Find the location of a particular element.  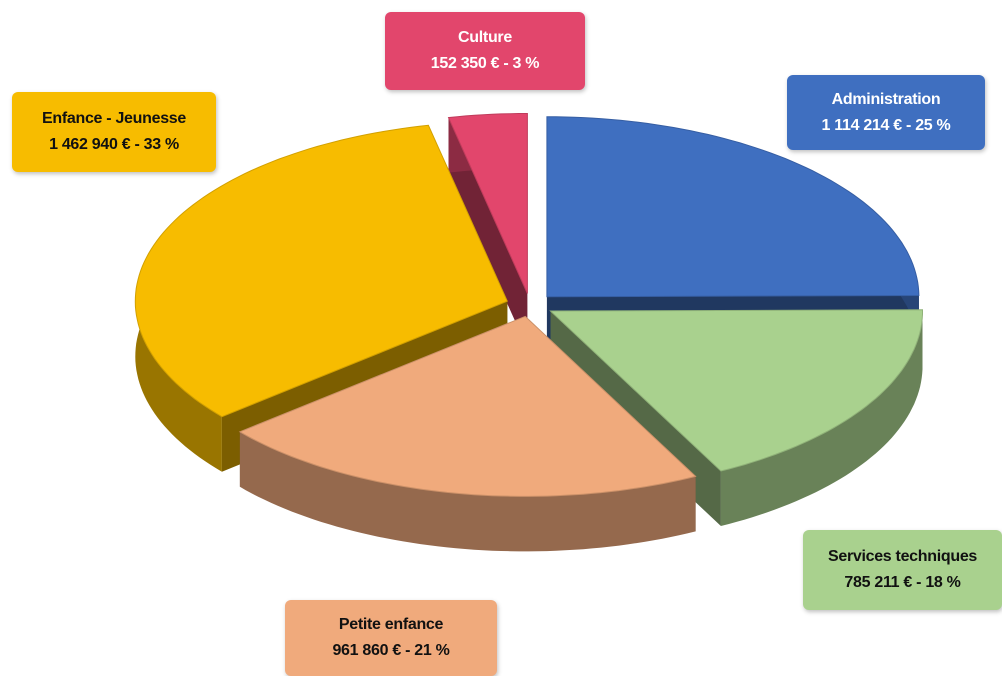

value-label: 785 211 € - 18 % is located at coordinates (902, 582).